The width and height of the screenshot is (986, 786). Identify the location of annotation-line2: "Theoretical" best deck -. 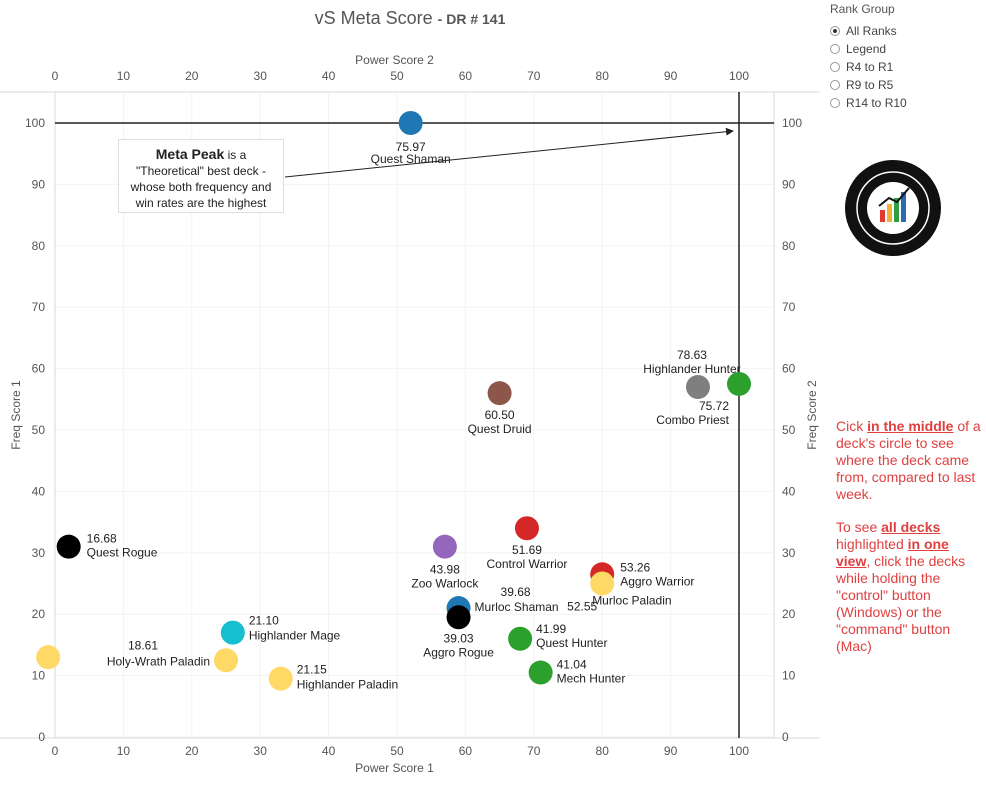
(201, 171).